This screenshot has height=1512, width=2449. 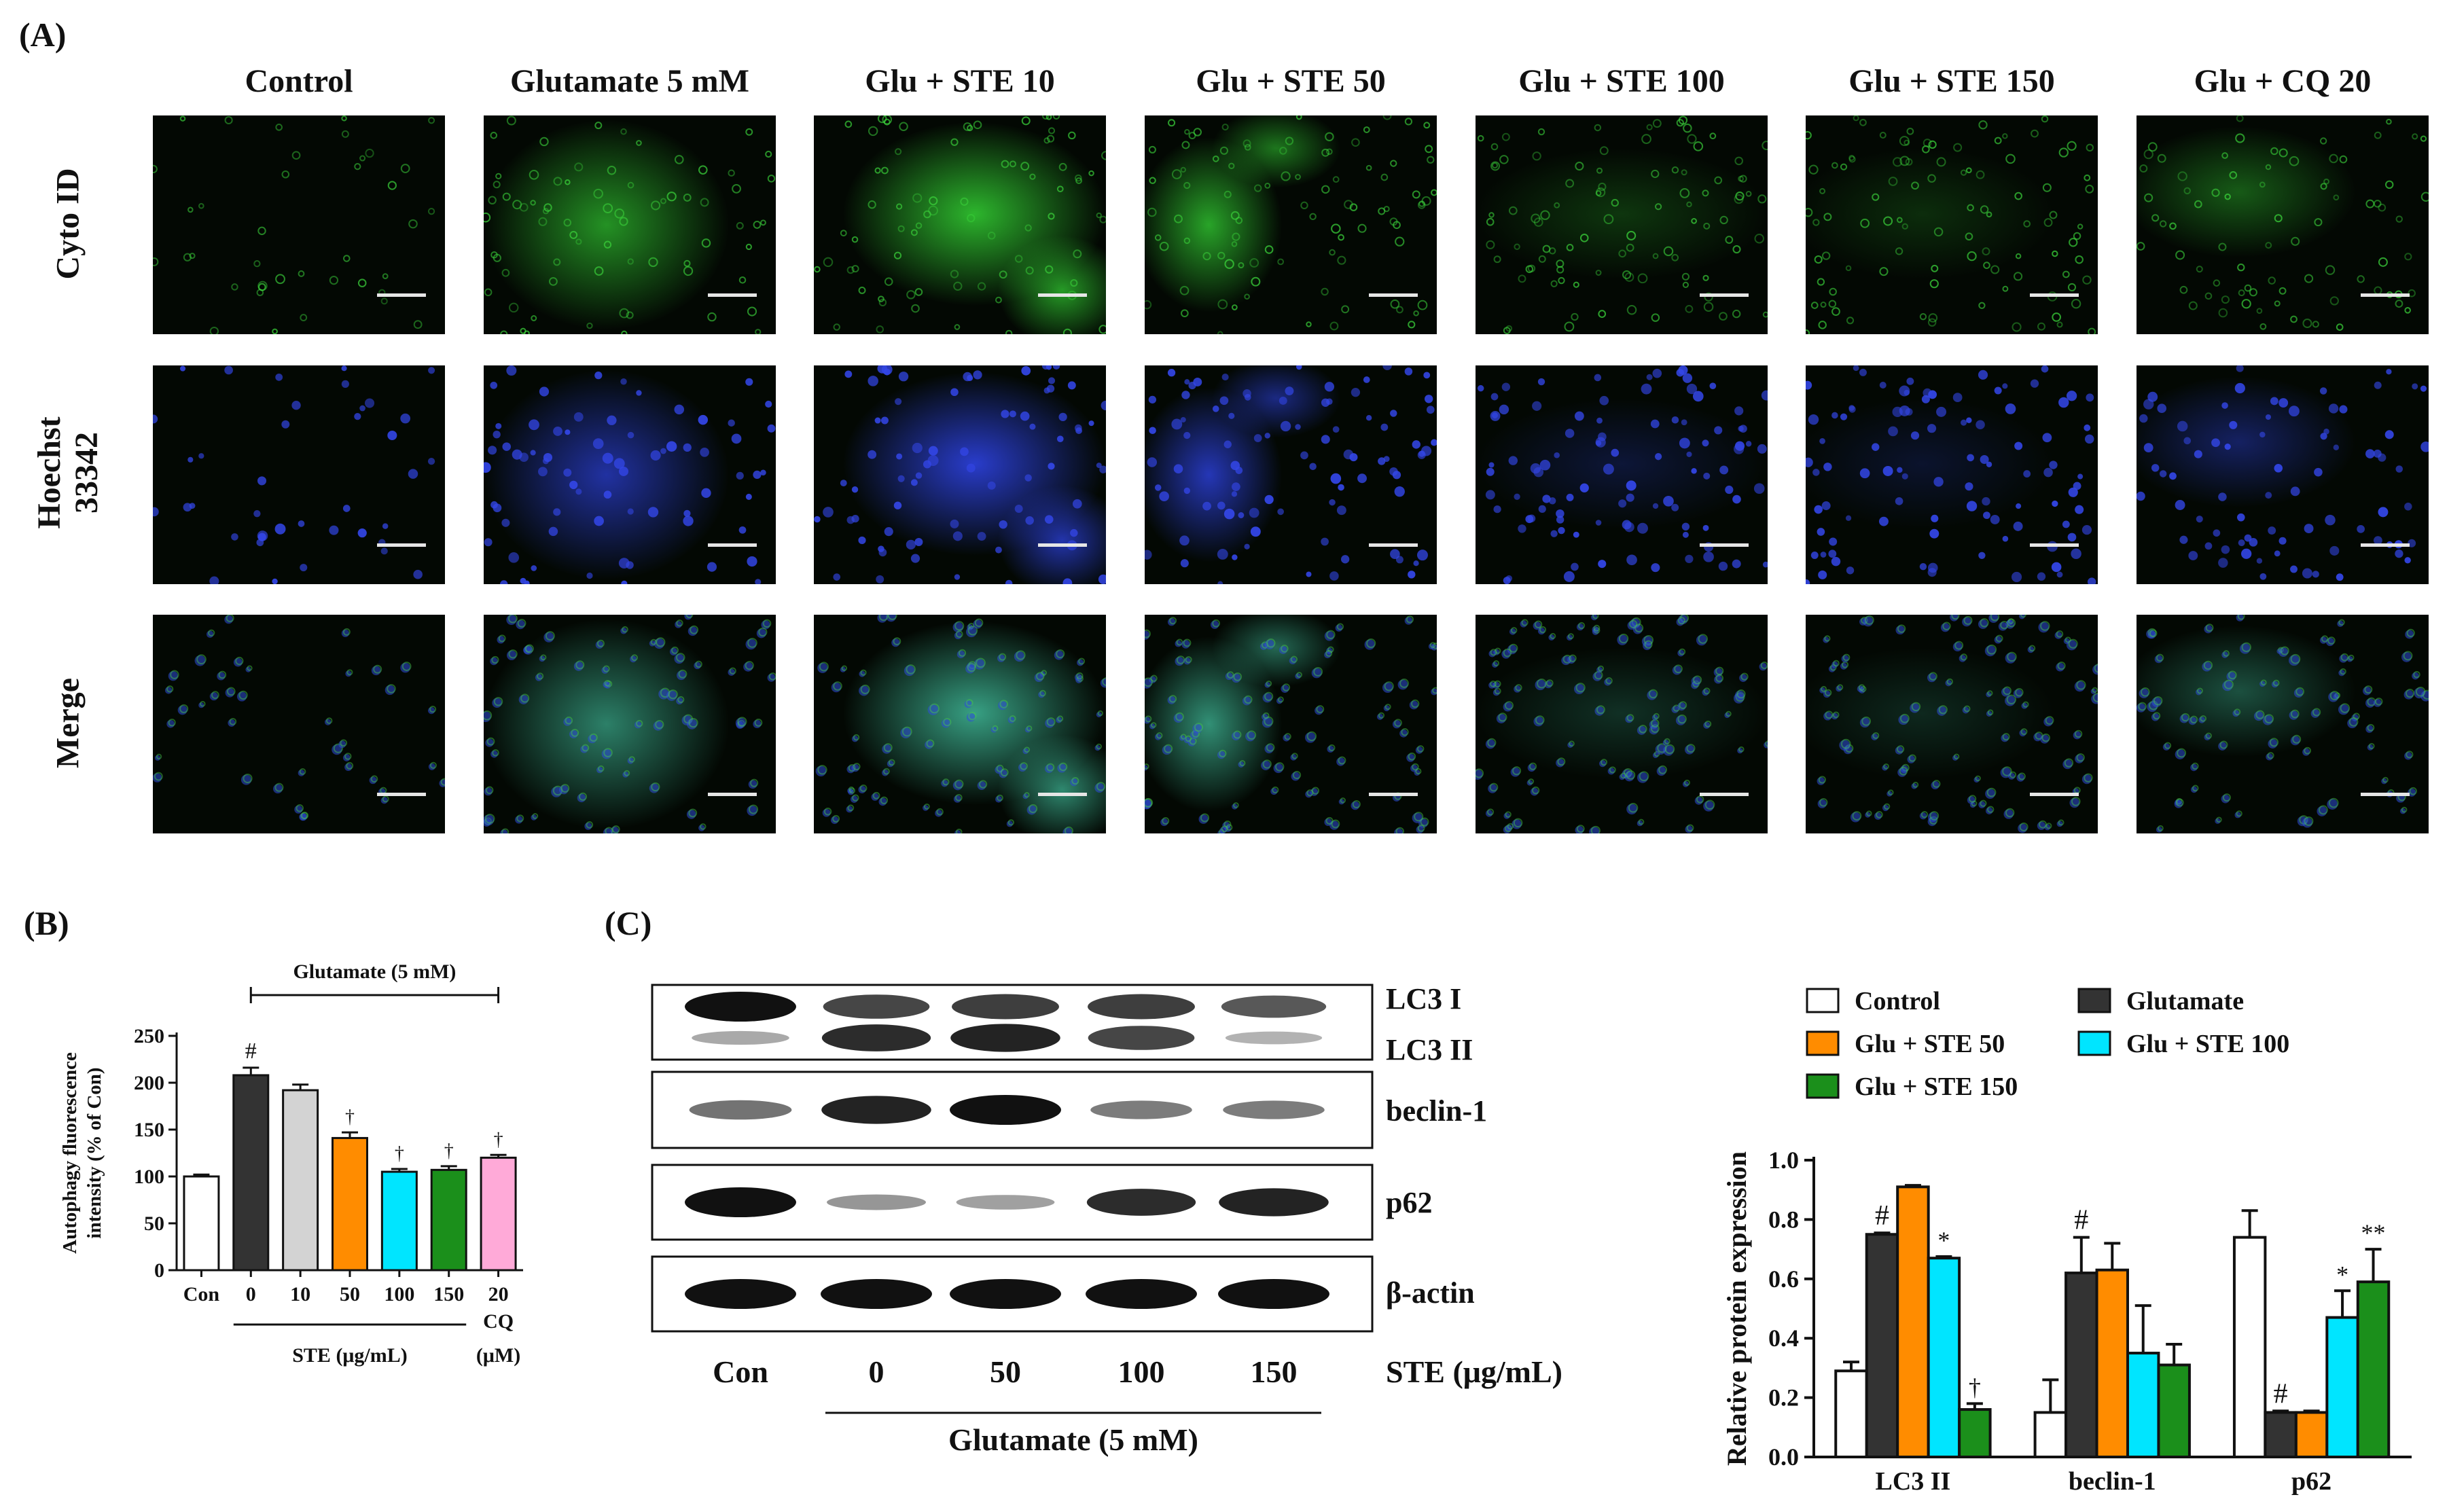 What do you see at coordinates (1882, 1215) in the screenshot?
I see `significance-mark: #` at bounding box center [1882, 1215].